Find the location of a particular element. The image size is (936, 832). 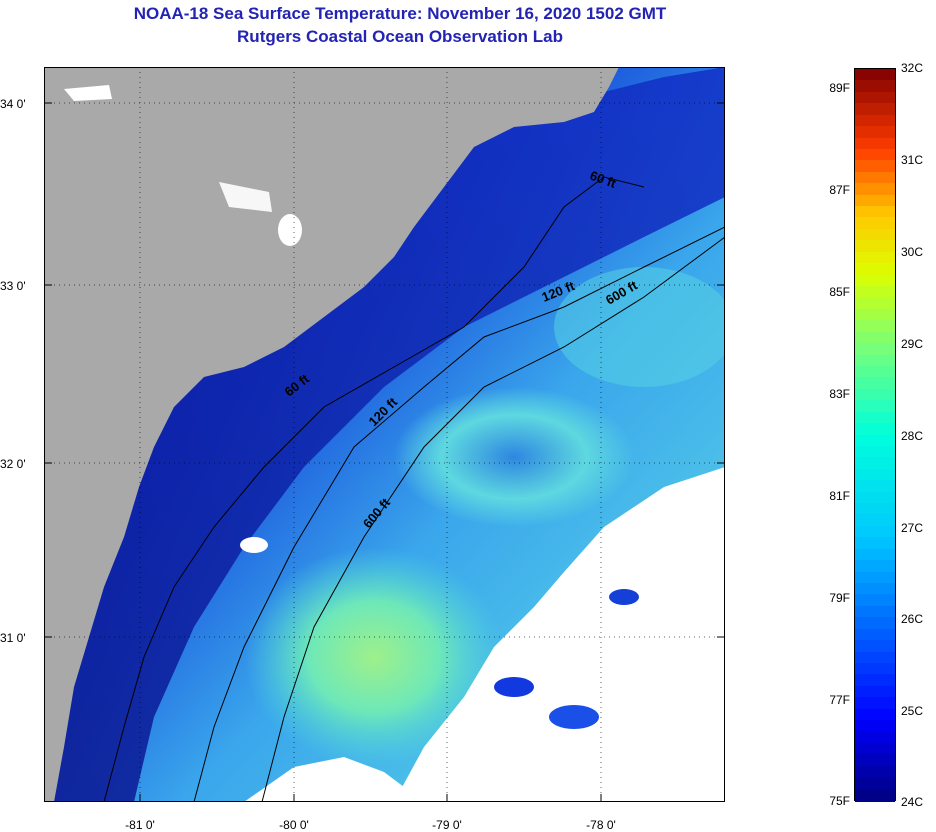

colorbar-c-label: 27C is located at coordinates (912, 528).